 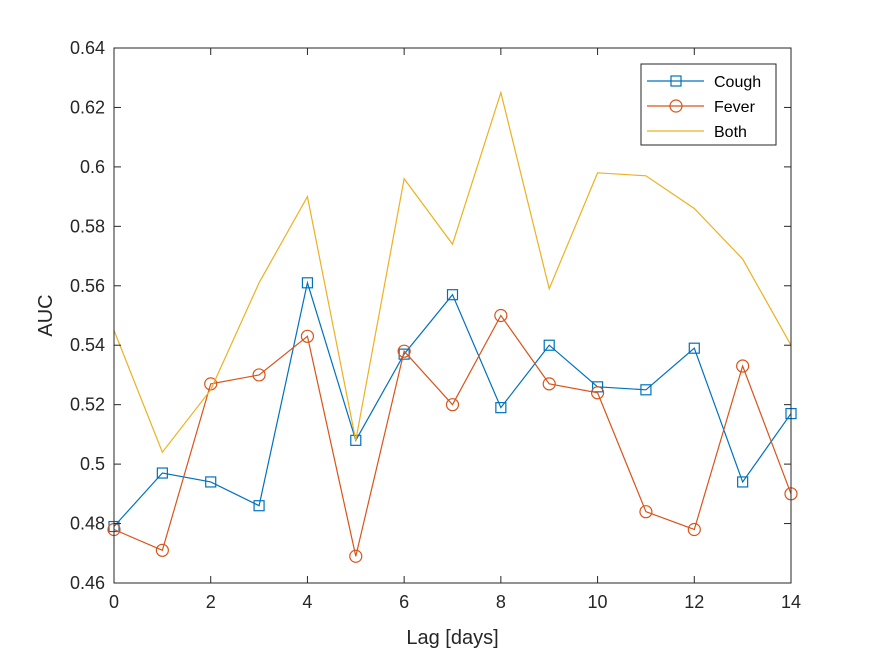 What do you see at coordinates (87, 107) in the screenshot?
I see `y-tick-label: 0.62` at bounding box center [87, 107].